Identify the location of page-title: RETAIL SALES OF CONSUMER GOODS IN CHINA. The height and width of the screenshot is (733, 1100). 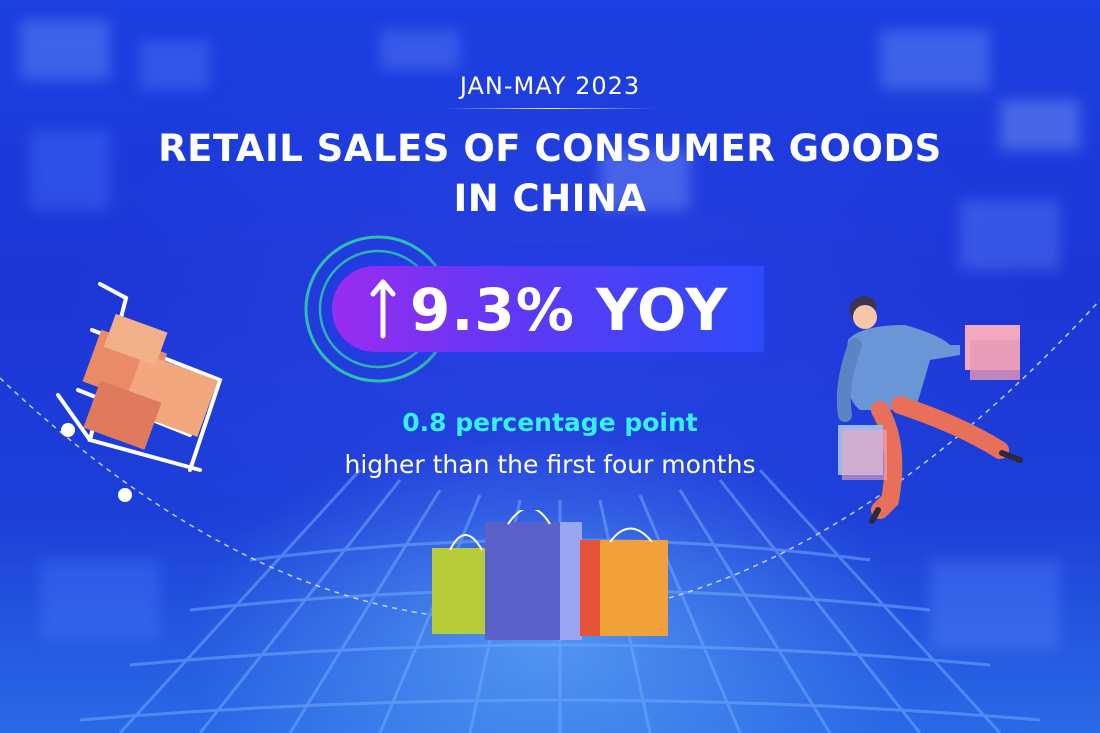
(550, 174).